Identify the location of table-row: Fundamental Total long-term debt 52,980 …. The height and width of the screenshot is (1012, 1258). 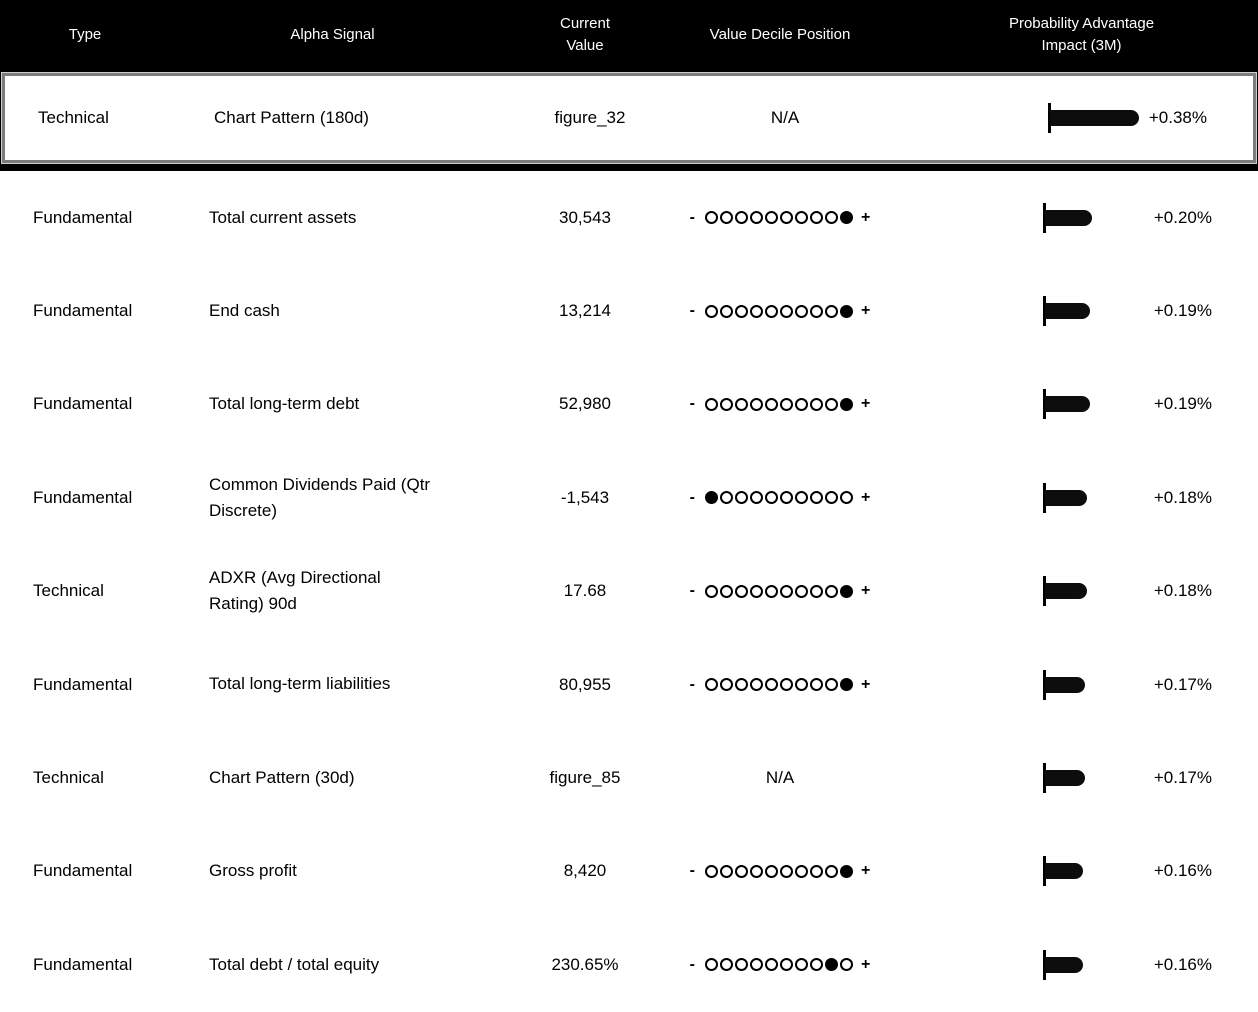
(629, 404).